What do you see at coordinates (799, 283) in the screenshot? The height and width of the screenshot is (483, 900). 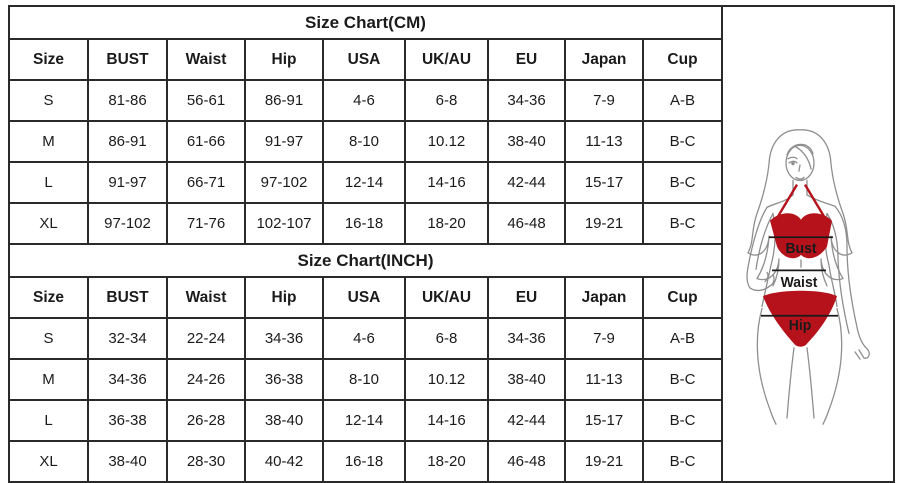 I see `waist-label: Waist` at bounding box center [799, 283].